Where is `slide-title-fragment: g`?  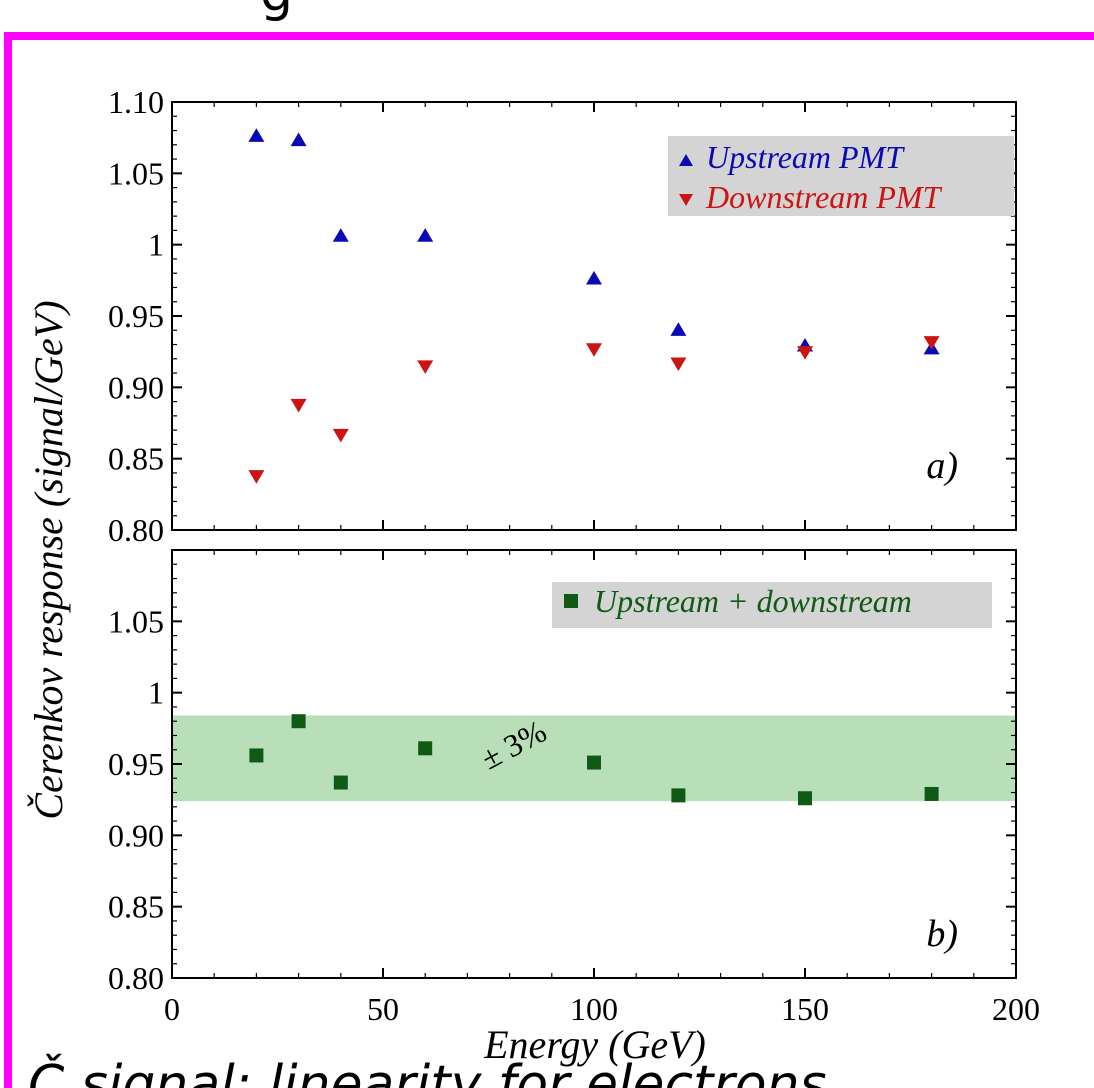
slide-title-fragment: g is located at coordinates (276, 11).